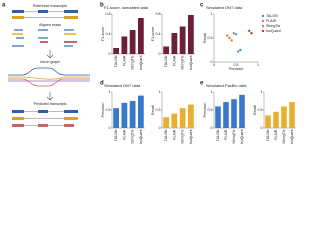  Describe the element at coordinates (202, 6) in the screenshot. I see `panel-label: c` at that location.